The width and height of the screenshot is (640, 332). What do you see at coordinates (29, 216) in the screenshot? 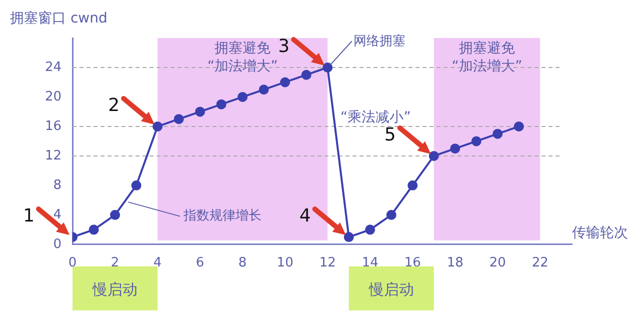
I see `annotation: 1` at bounding box center [29, 216].